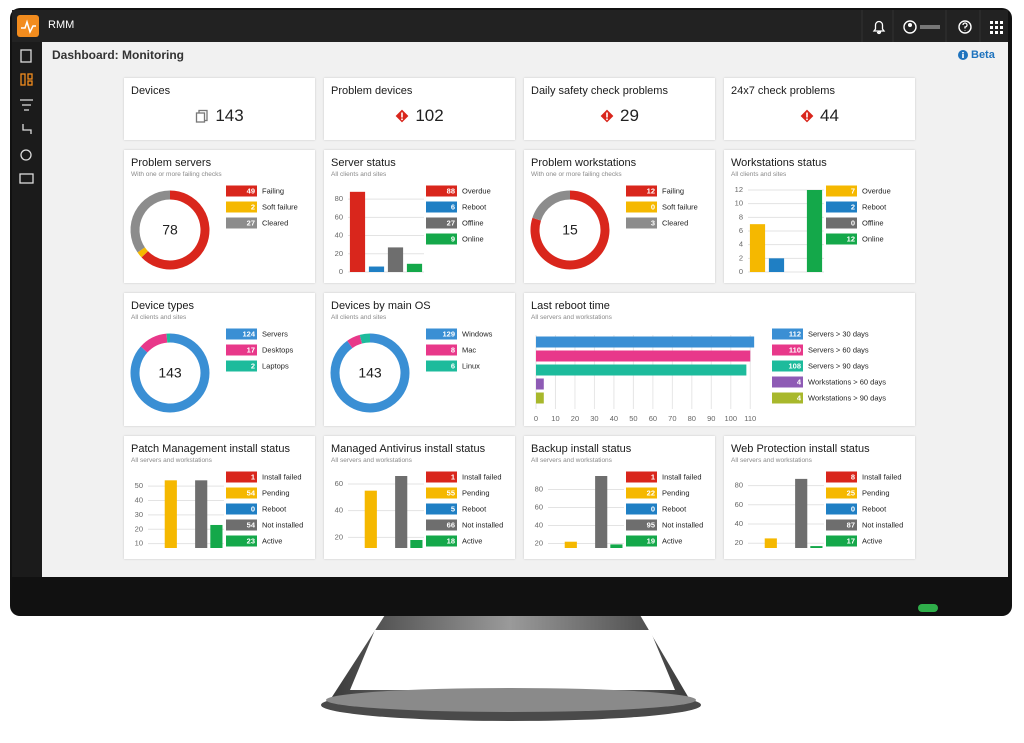 The height and width of the screenshot is (743, 1024). I want to click on legend-value: 5, so click(453, 508).